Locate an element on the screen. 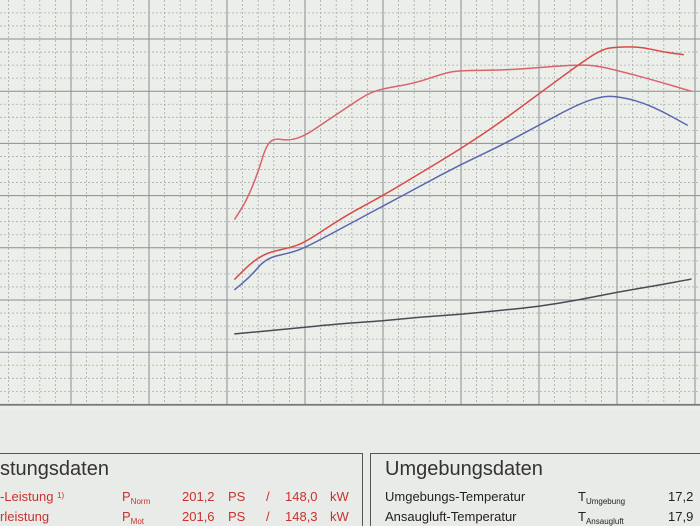  symbol-p-norm: PNorm is located at coordinates (136, 497).